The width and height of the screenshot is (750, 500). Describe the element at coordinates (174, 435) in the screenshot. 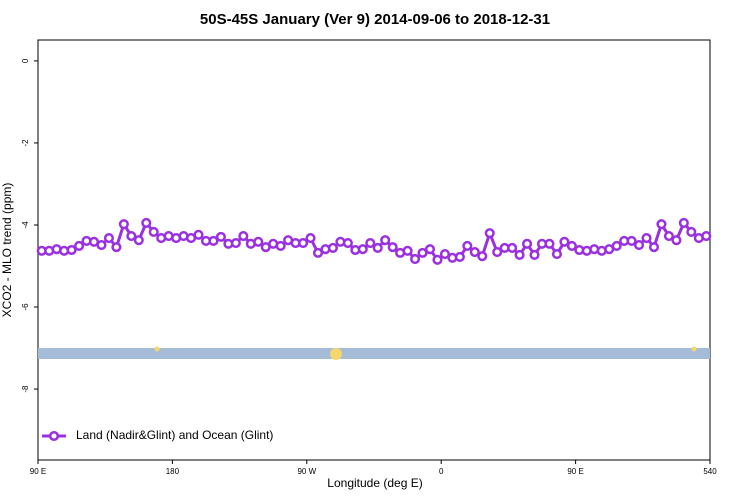

I see `legend-label: Land (Nadir&Glint) and Ocean (Glint)` at that location.